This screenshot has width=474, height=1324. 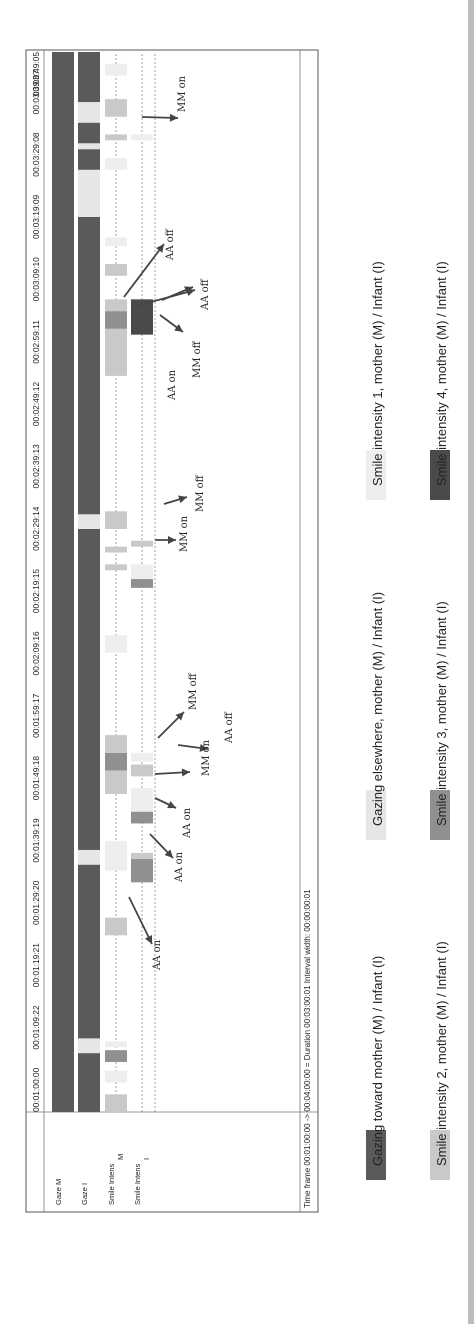 I want to click on annotation-label-11: AA off, so click(x=205, y=294).